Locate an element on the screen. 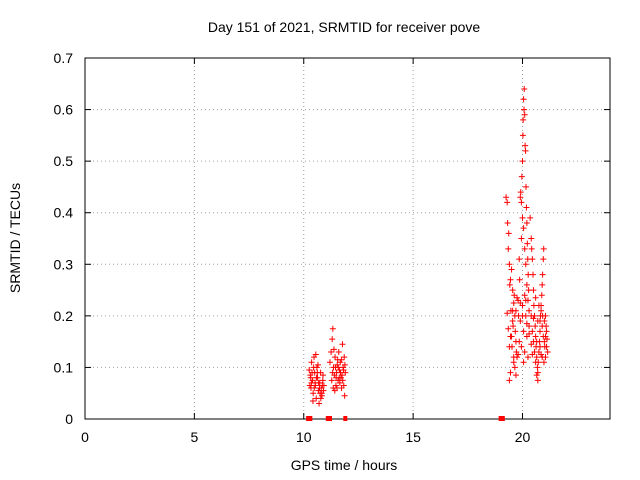 The image size is (640, 480). y-tick-label: 0.2 is located at coordinates (64, 316).